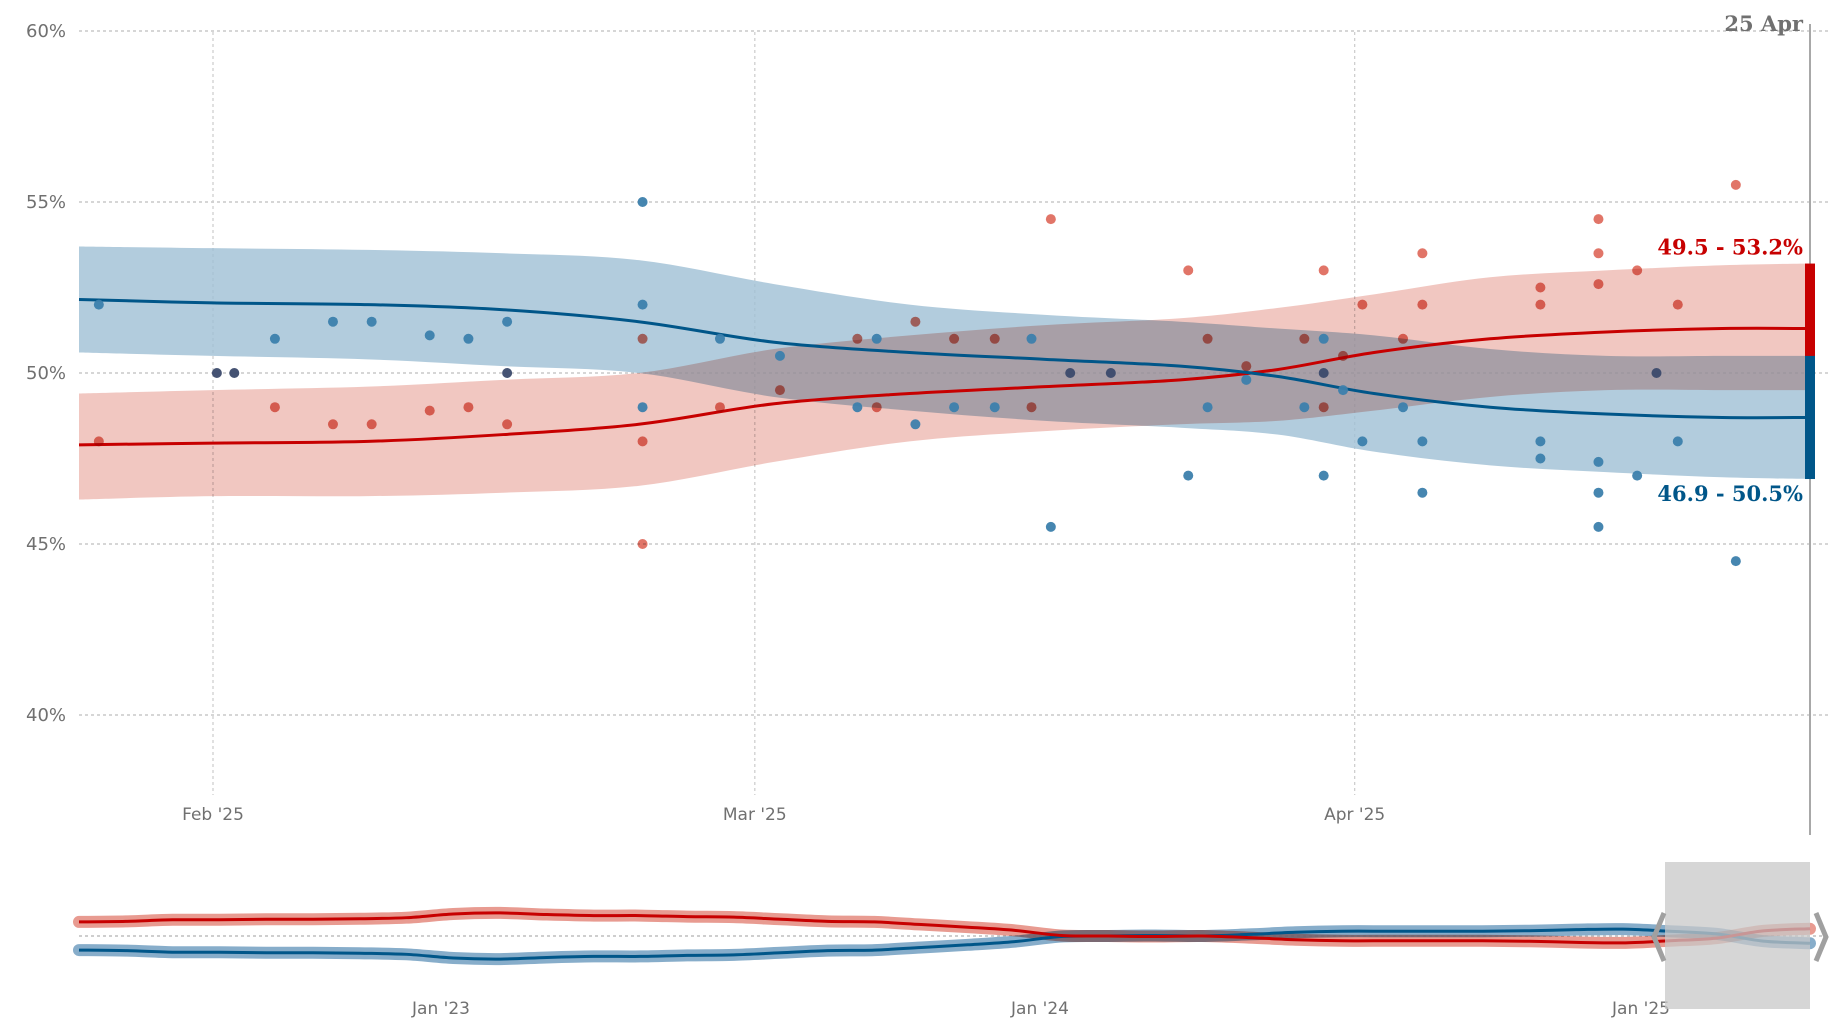 The image size is (1847, 1021). Describe the element at coordinates (46, 31) in the screenshot. I see `y-tick-label: 60%` at that location.